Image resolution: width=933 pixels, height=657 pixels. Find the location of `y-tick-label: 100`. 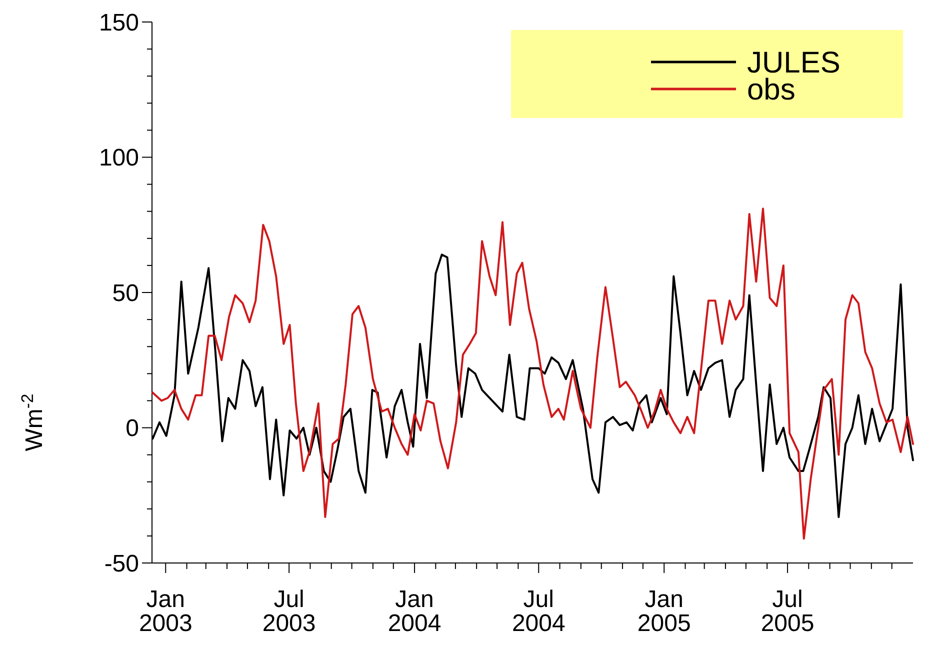

y-tick-label: 100 is located at coordinates (118, 158).